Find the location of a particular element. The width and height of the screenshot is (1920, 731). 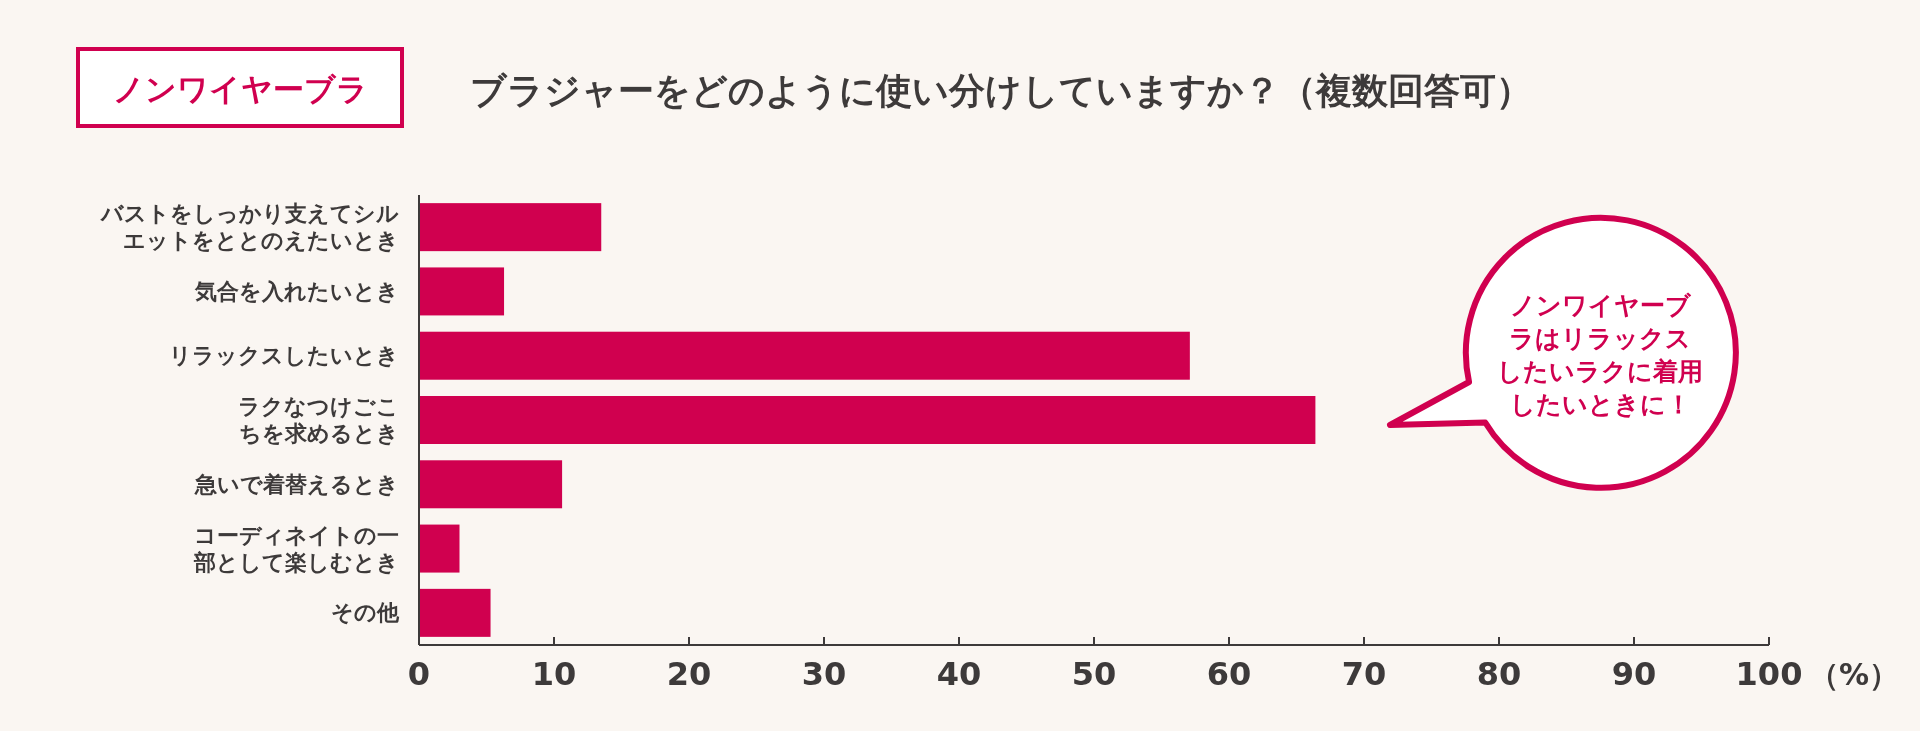

x-tick-label: 70 is located at coordinates (1364, 674).